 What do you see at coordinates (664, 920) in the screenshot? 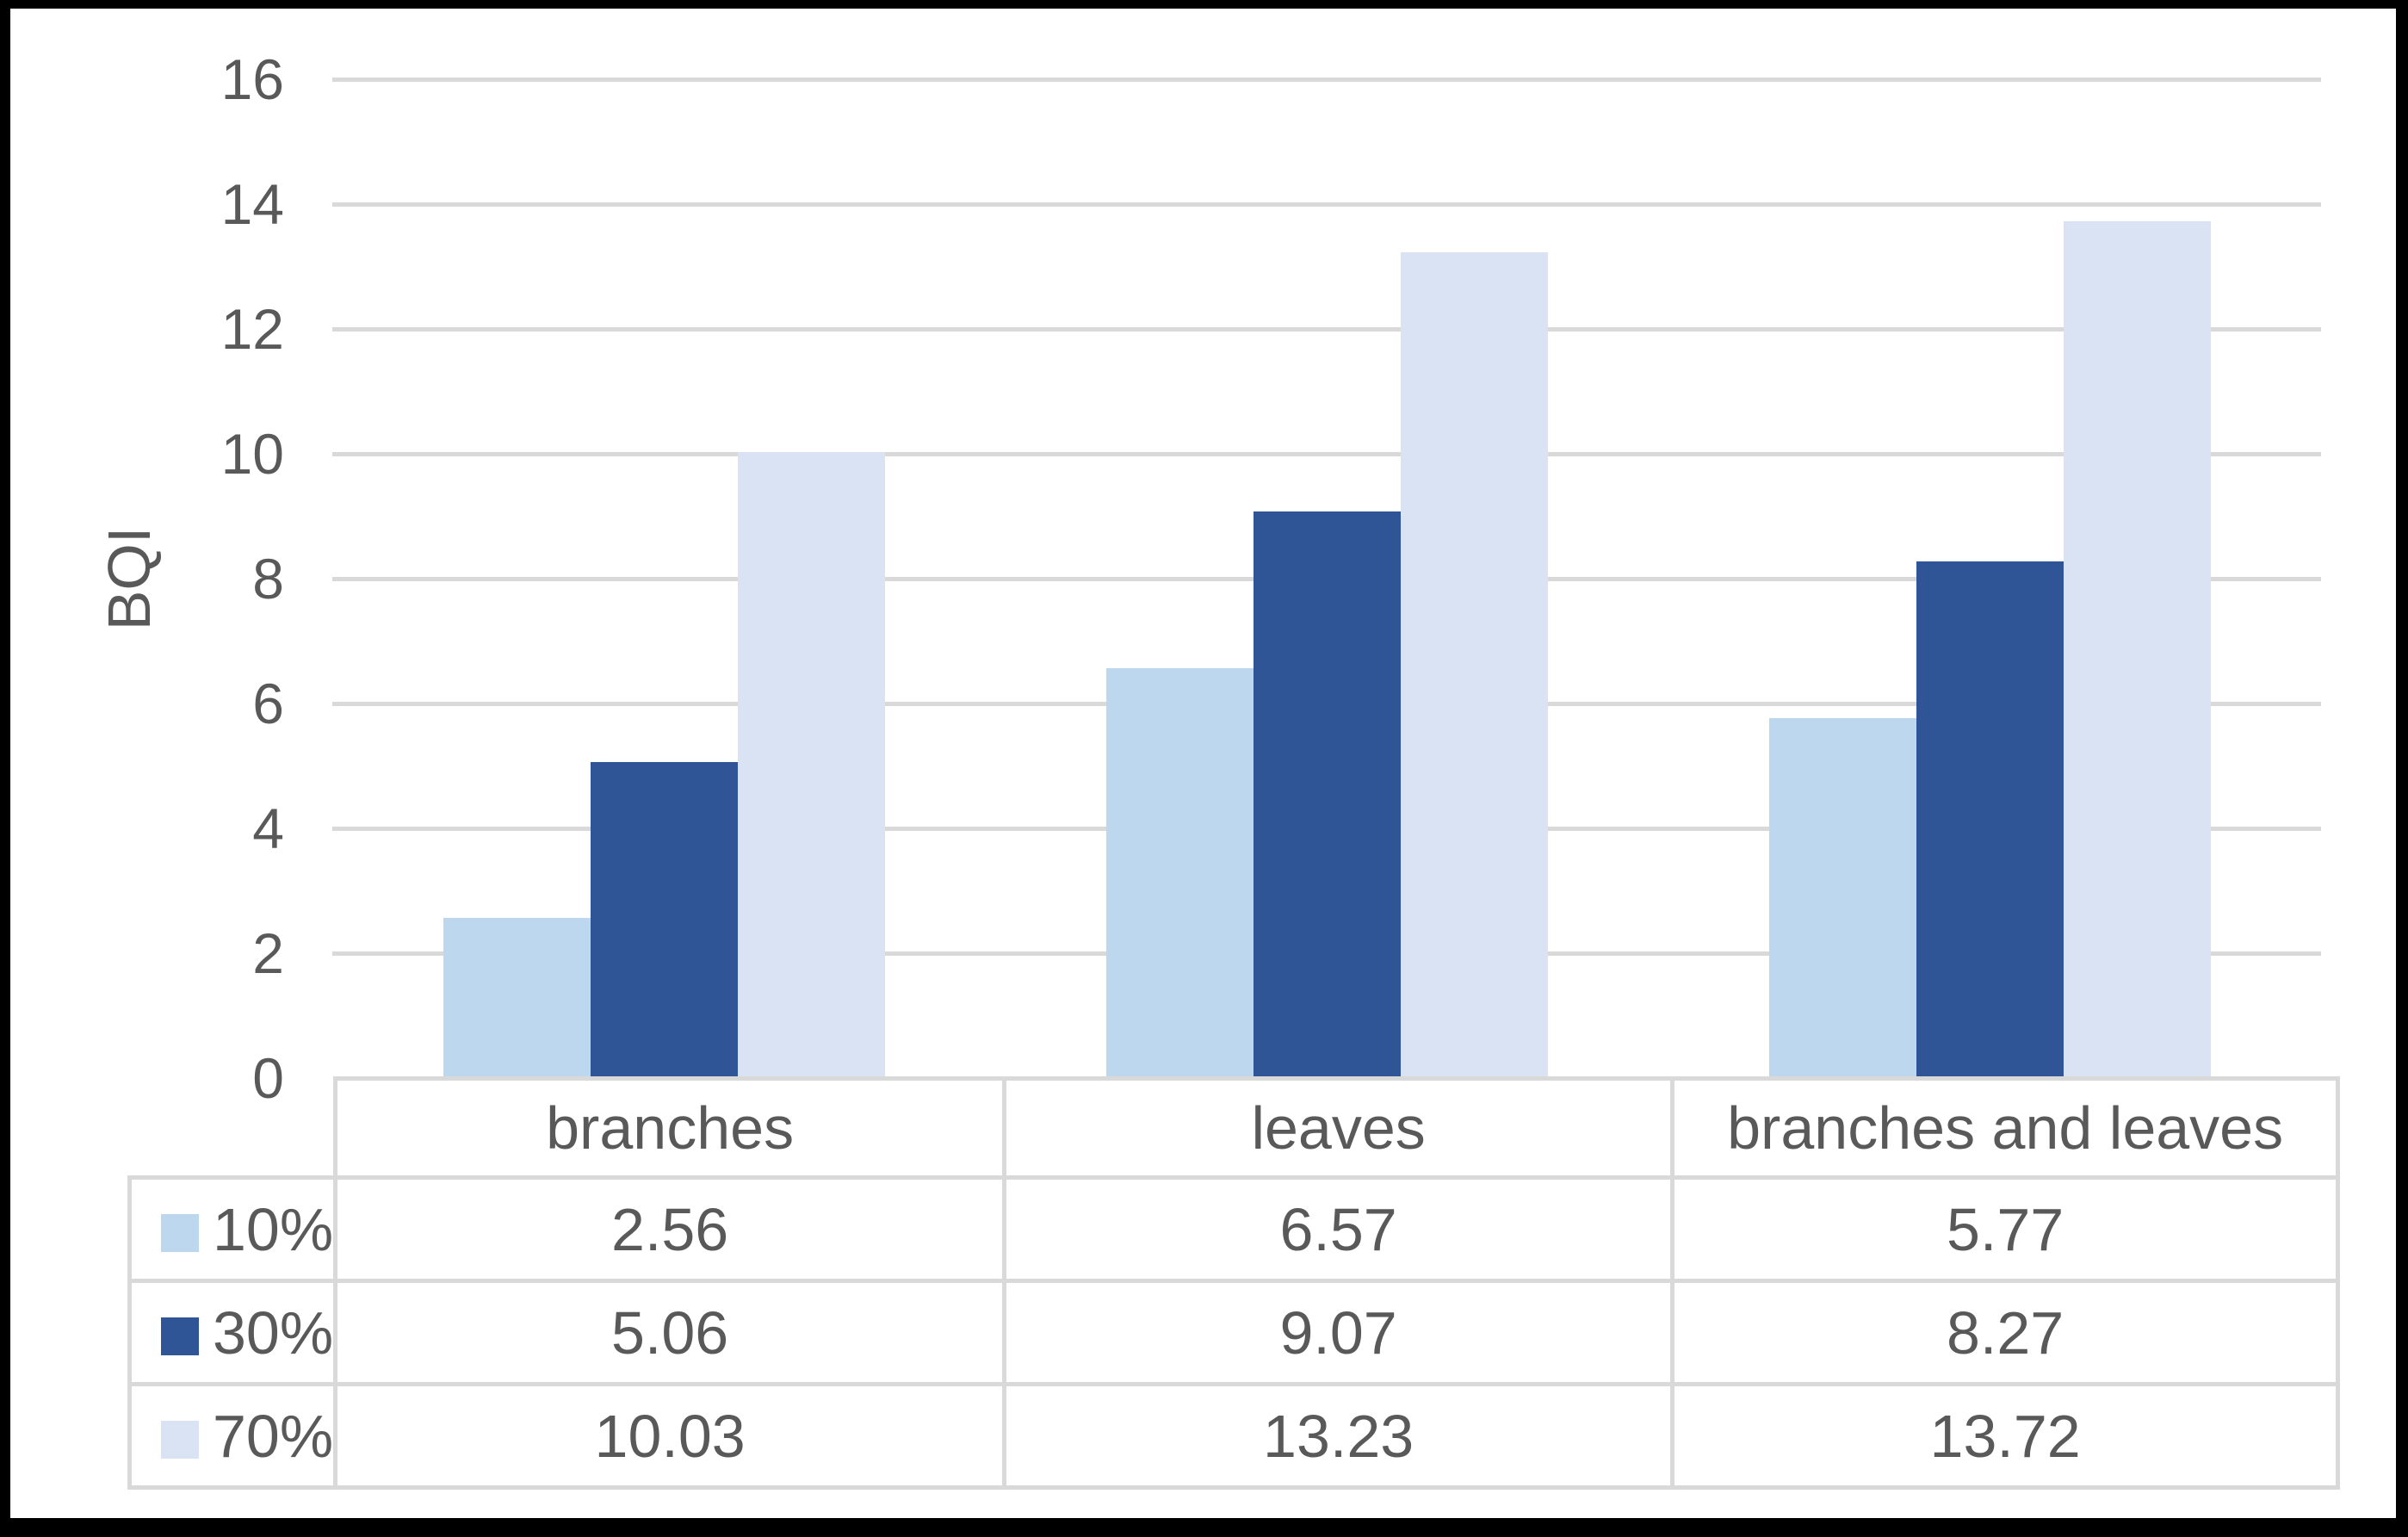
I see `bar-30%-branches` at bounding box center [664, 920].